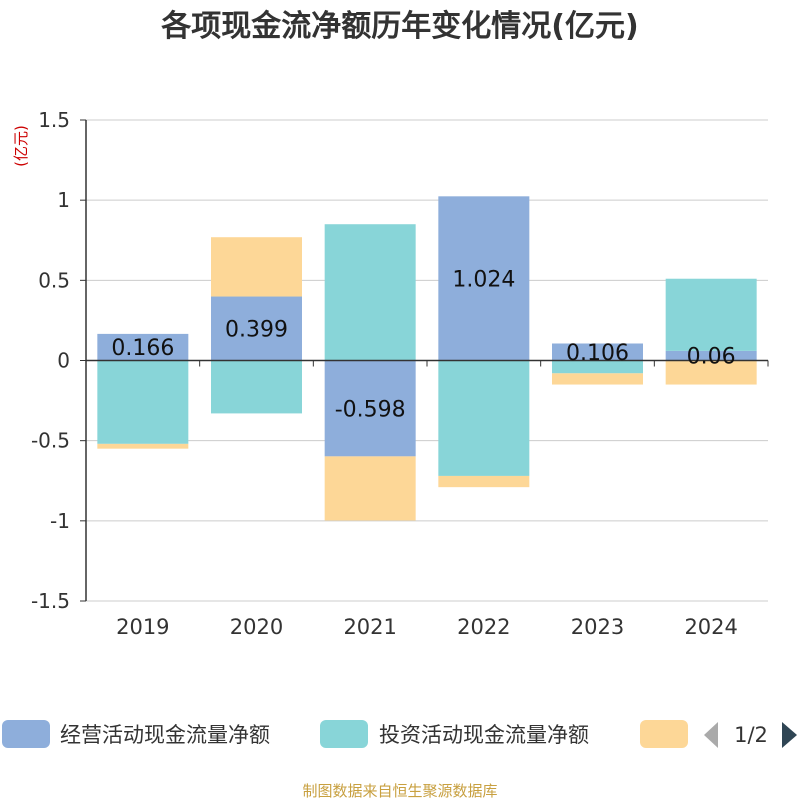  Describe the element at coordinates (63, 200) in the screenshot. I see `y-tick-label: 1` at that location.